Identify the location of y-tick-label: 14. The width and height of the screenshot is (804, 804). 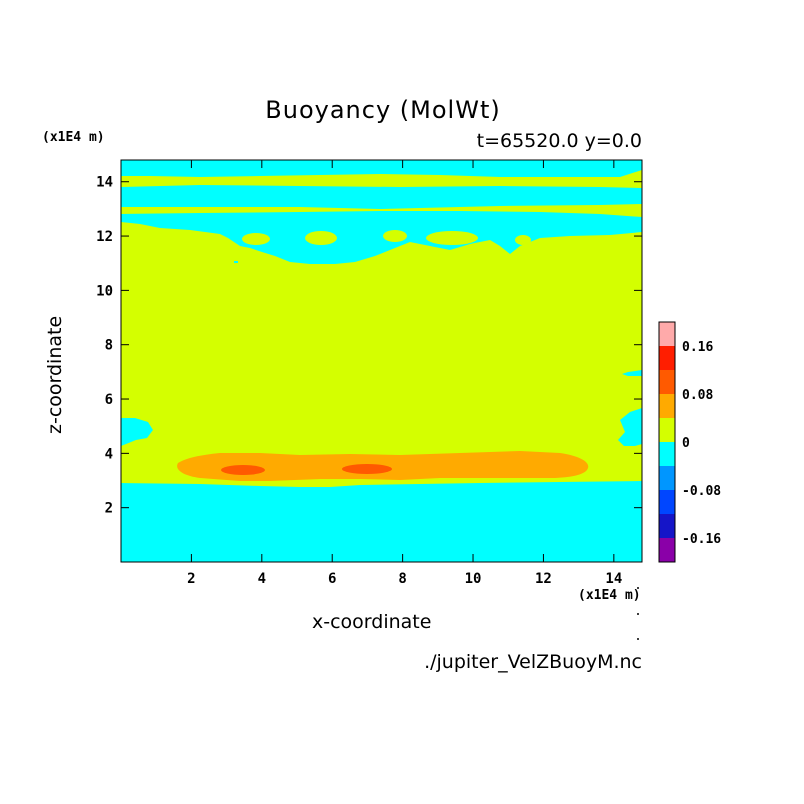
(104, 183).